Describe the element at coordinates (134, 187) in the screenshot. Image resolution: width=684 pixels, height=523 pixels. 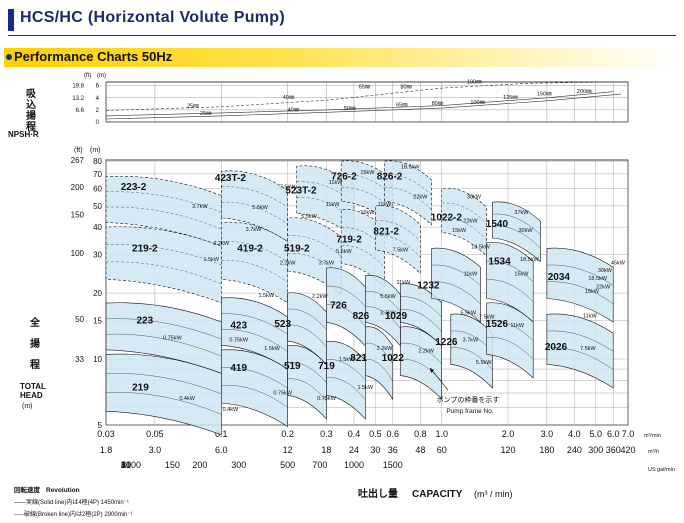
I see `region-label-223-2: 223-2` at that location.